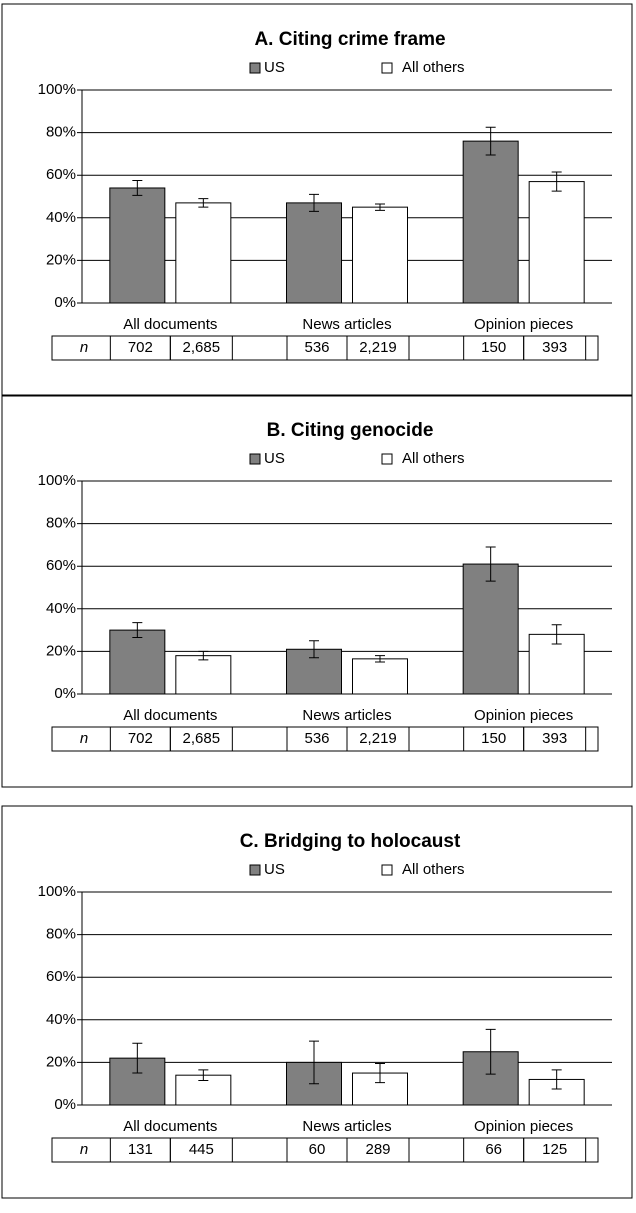 The image size is (636, 1213). Describe the element at coordinates (140, 1149) in the screenshot. I see `n-cell: 131` at that location.